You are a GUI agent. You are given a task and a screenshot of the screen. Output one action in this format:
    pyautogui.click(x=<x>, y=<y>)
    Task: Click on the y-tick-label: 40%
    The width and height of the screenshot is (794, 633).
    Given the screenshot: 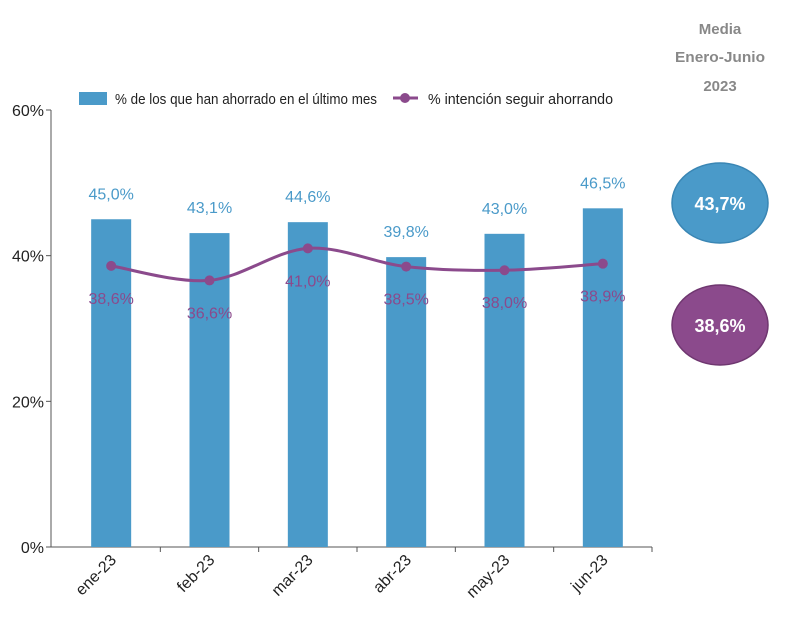 What is the action you would take?
    pyautogui.click(x=28, y=257)
    